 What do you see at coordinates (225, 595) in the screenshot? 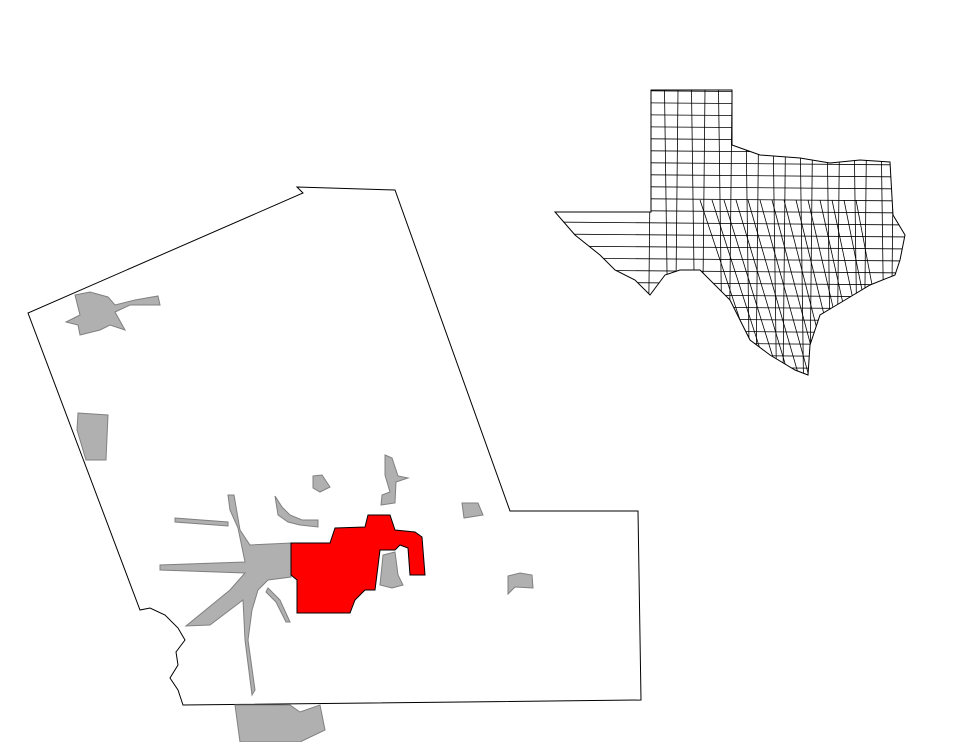
I see `place-city-west` at bounding box center [225, 595].